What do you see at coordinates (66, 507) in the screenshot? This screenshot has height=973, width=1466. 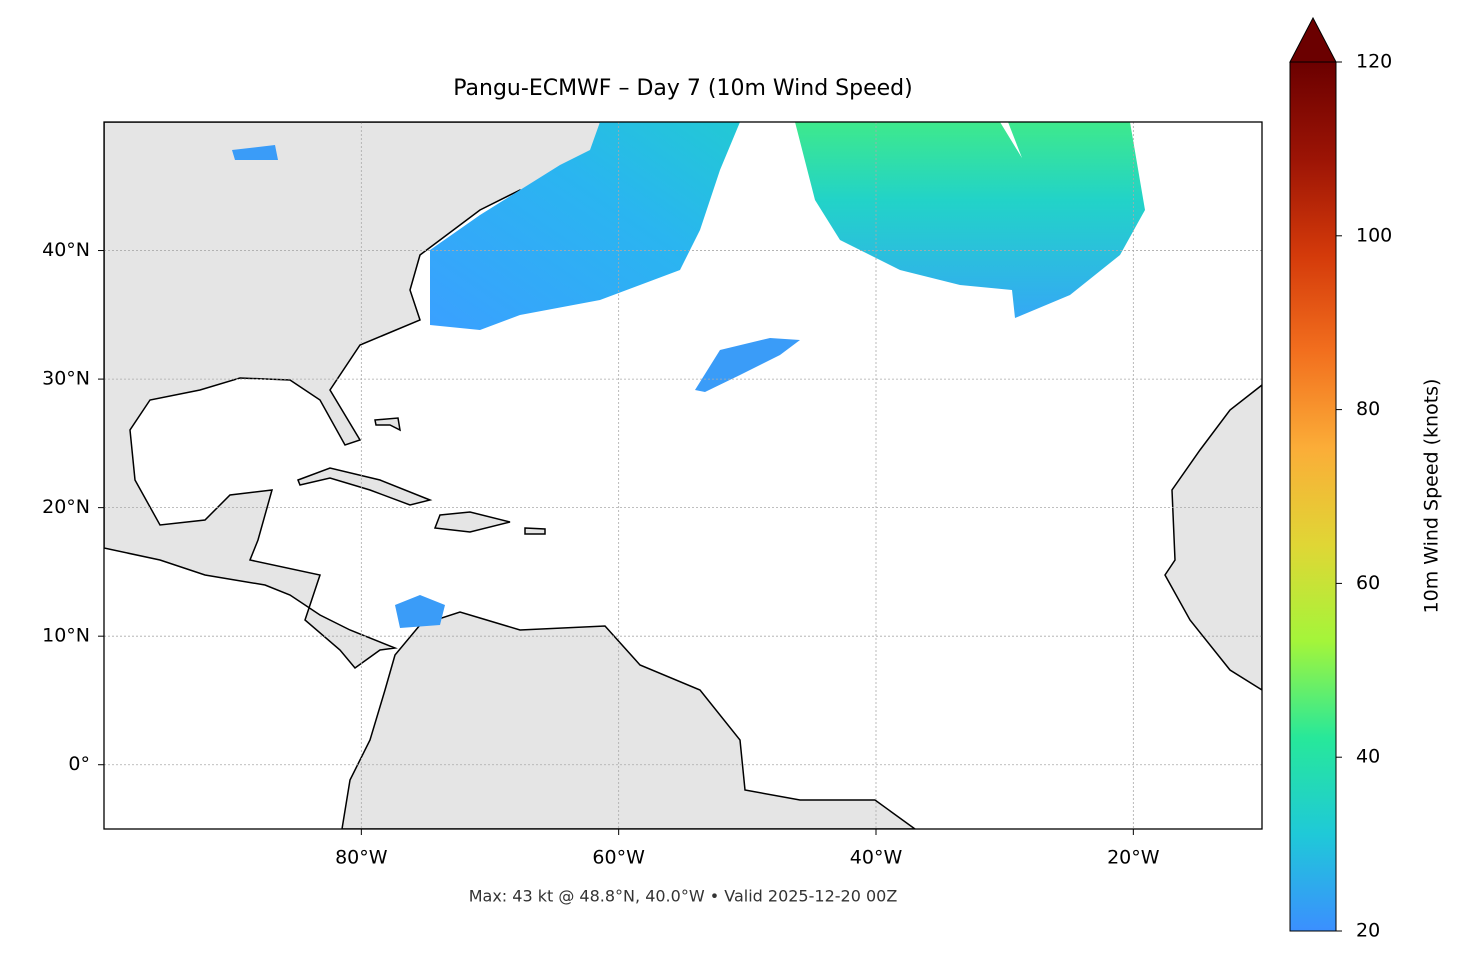 I see `y-tick-label: 20°N` at bounding box center [66, 507].